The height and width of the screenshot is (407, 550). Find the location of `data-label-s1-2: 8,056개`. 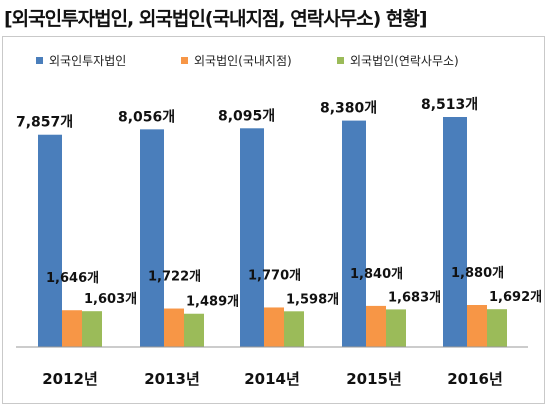

data-label-s1-2: 8,056개 is located at coordinates (146, 117).